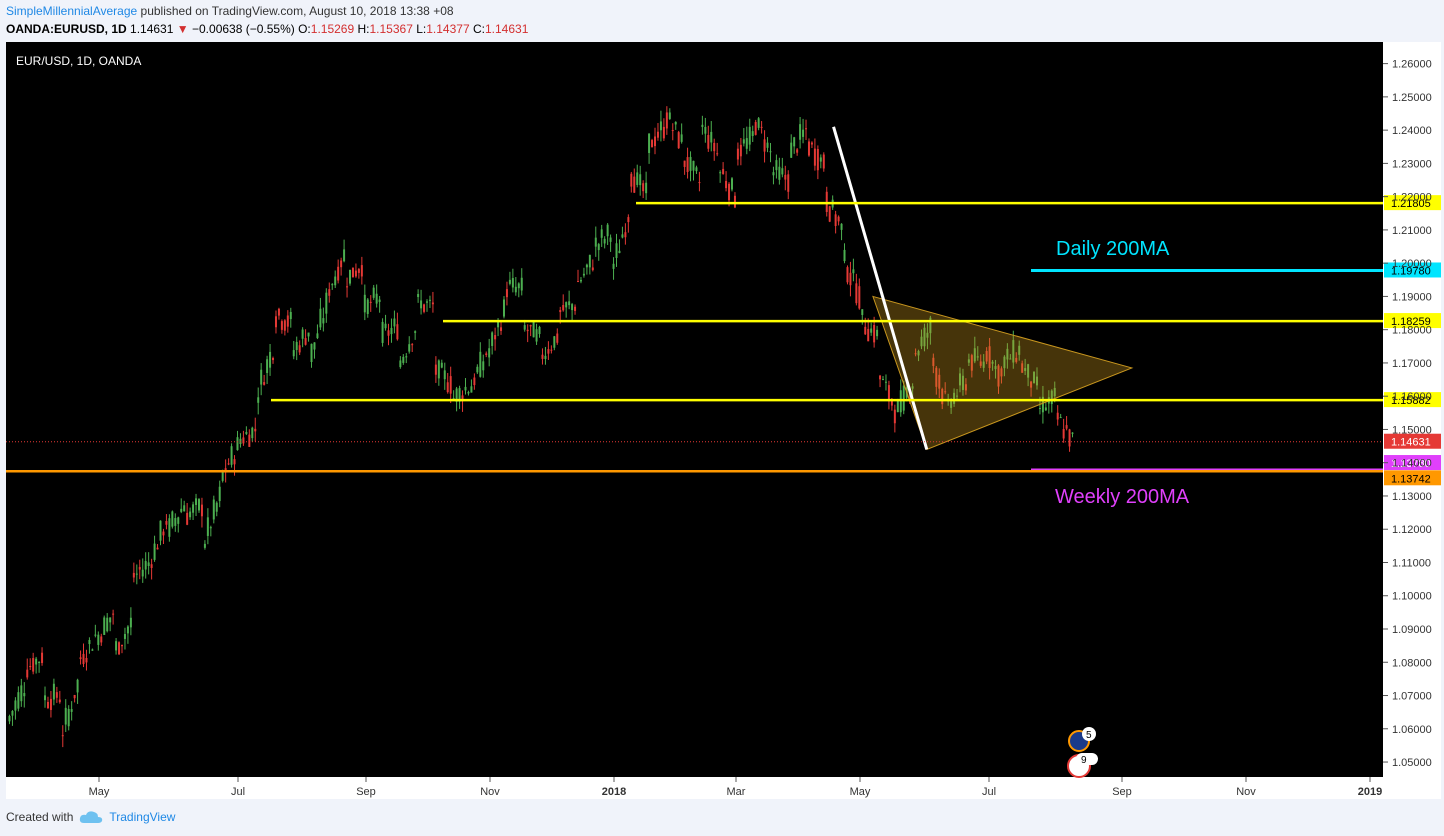 Image resolution: width=1444 pixels, height=836 pixels. Describe the element at coordinates (1003, 373) in the screenshot. I see `triangle-pattern` at that location.